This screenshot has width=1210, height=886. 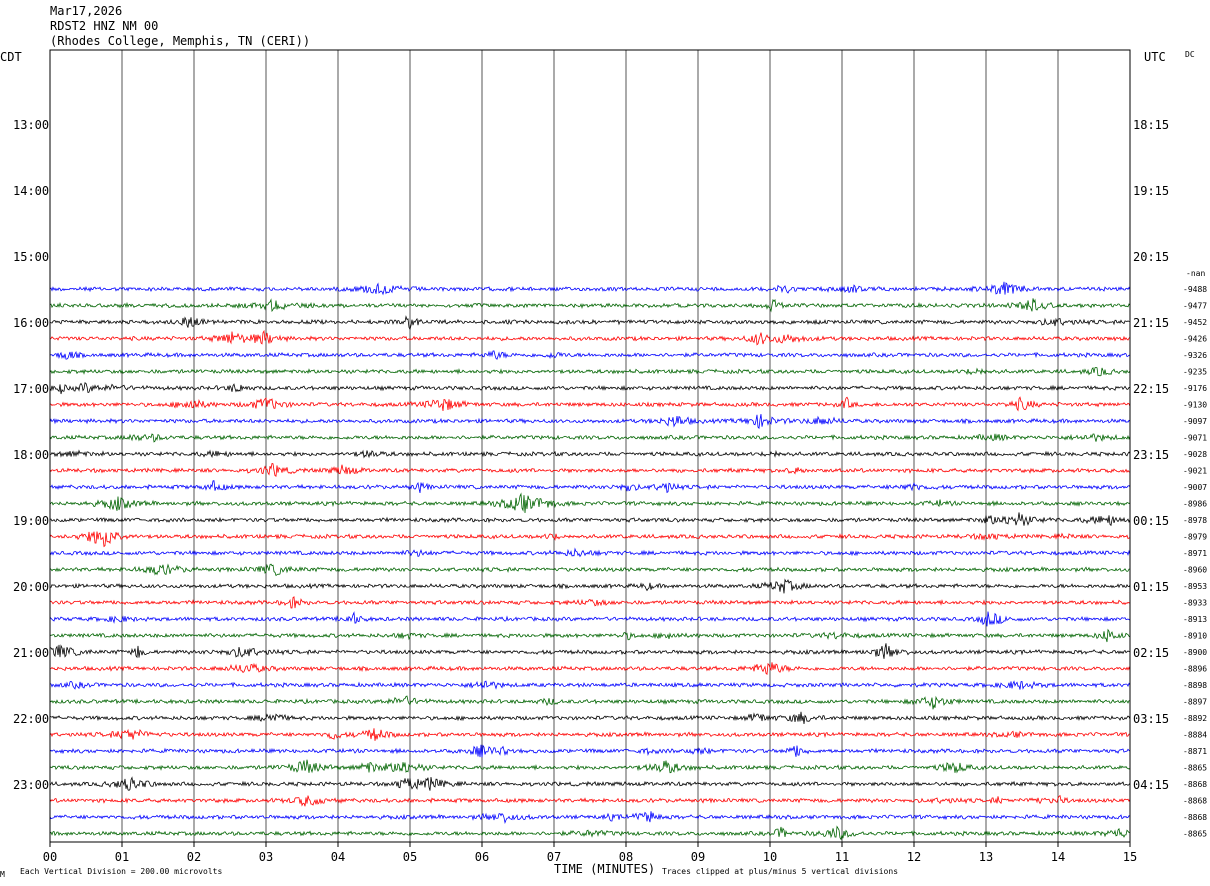 I want to click on trace-offset-label: -9130, so click(x=1195, y=405).